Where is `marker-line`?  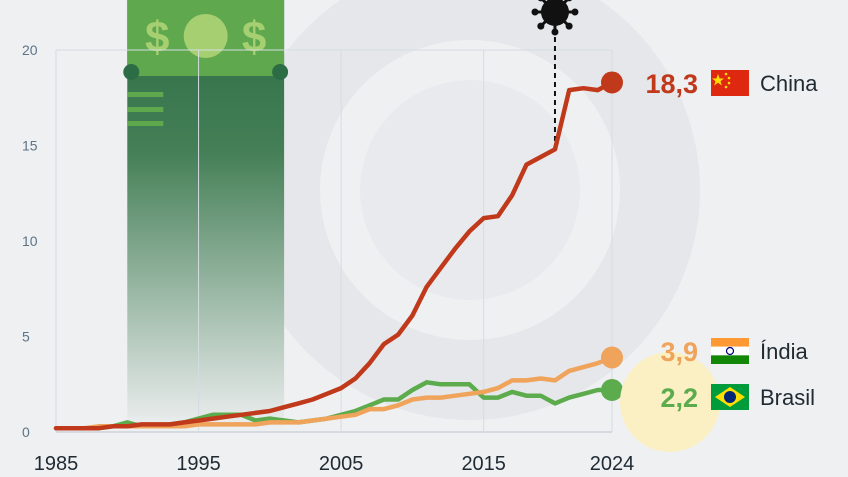
marker-line is located at coordinates (555, 75).